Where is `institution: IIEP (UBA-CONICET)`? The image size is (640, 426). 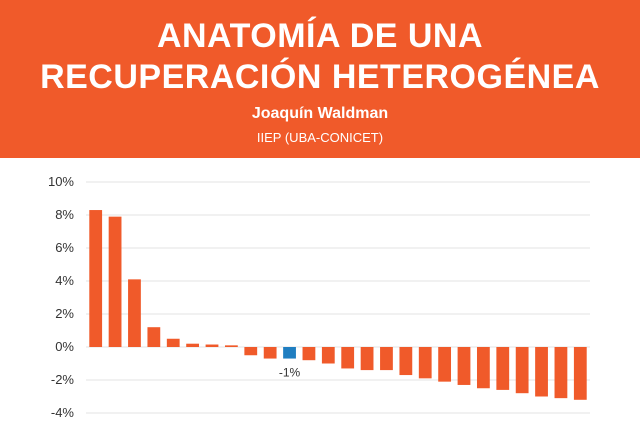 institution: IIEP (UBA-CONICET) is located at coordinates (320, 137).